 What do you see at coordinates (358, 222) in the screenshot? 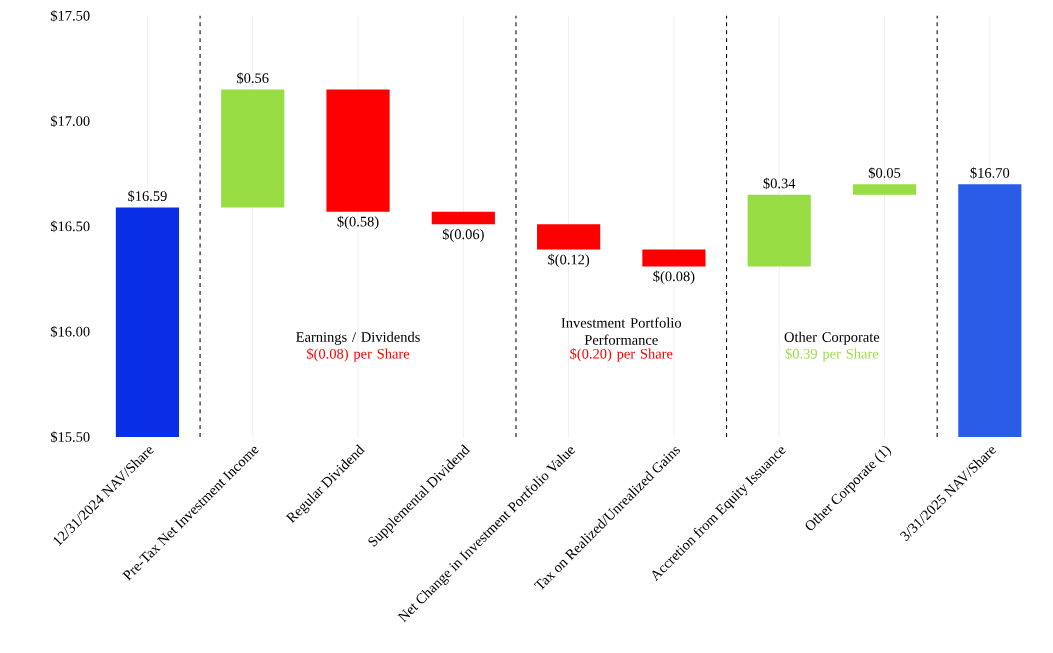
I see `data-label: $(0.58)` at bounding box center [358, 222].